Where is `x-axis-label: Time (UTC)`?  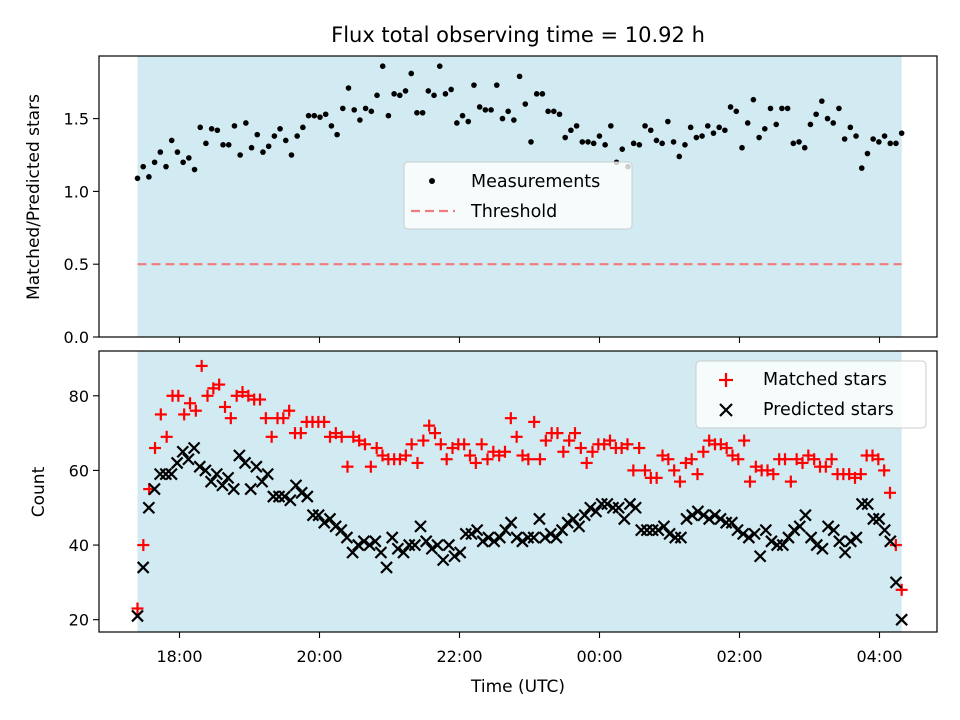
x-axis-label: Time (UTC) is located at coordinates (517, 687).